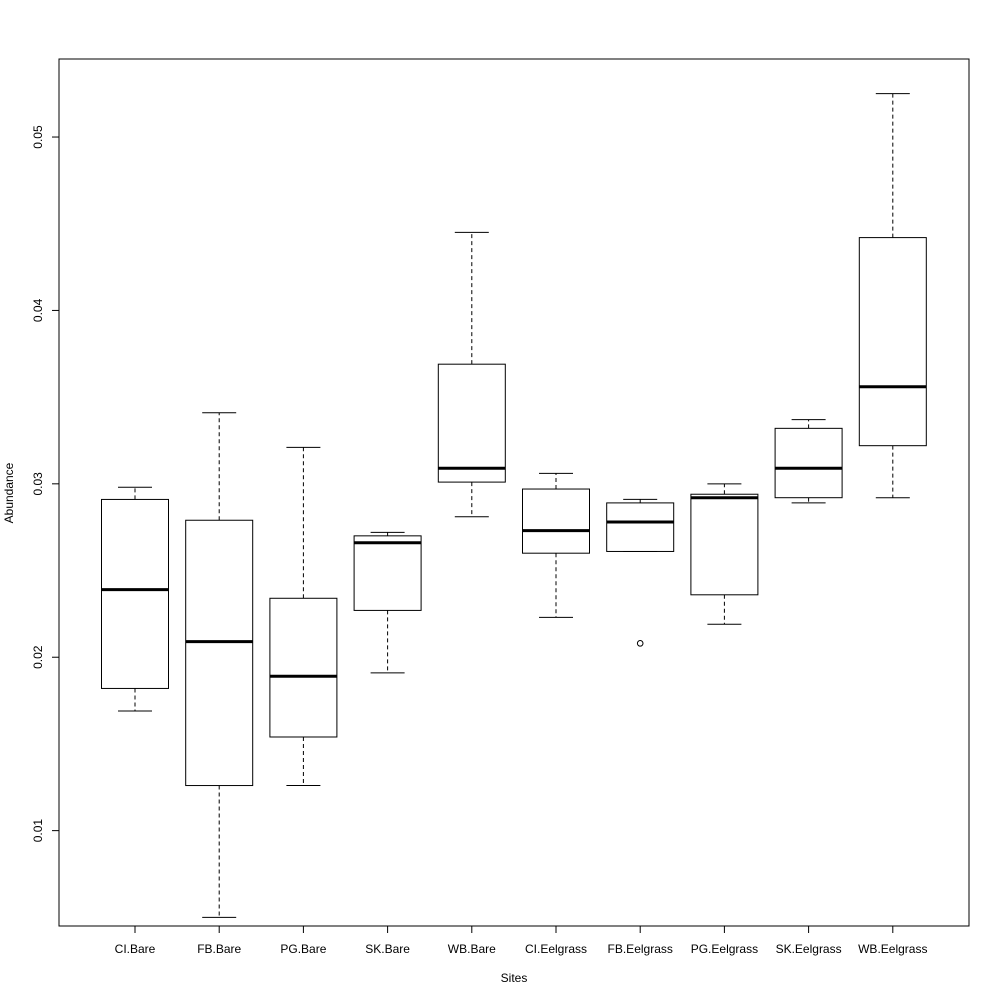 This screenshot has width=1000, height=1000. Describe the element at coordinates (219, 949) in the screenshot. I see `x-tick-label: FB.Bare` at that location.